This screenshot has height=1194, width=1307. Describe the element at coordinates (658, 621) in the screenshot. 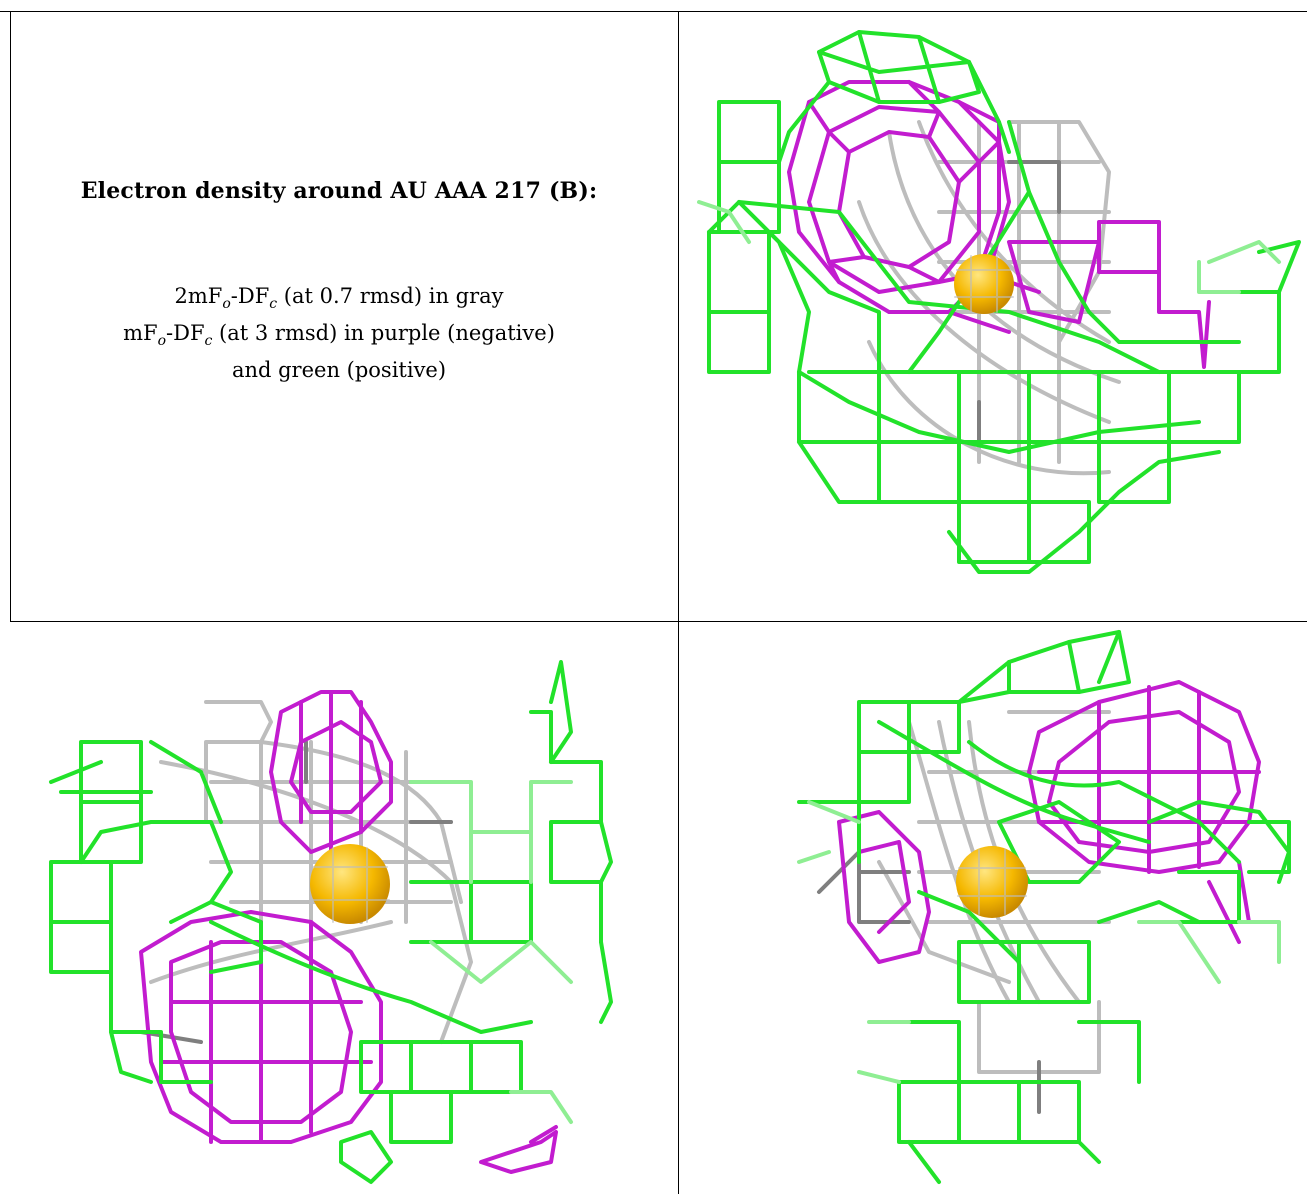

I see `table-divider-horizontal` at that location.